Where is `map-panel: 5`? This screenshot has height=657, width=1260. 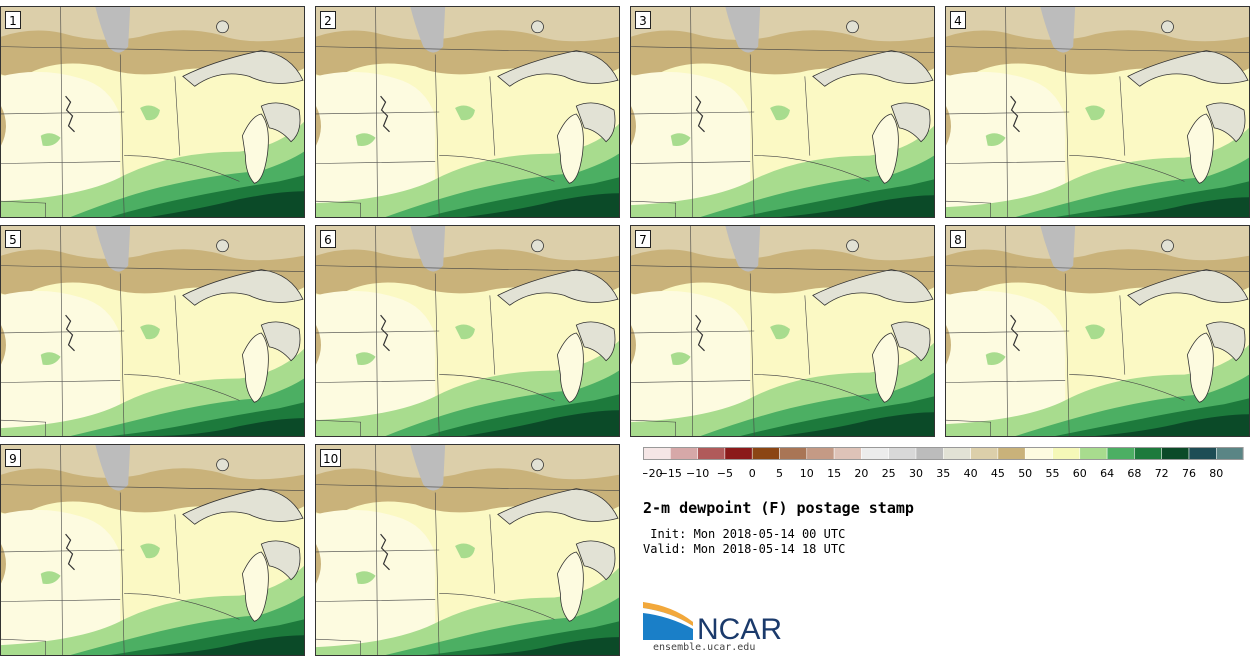 map-panel: 5 is located at coordinates (152, 331).